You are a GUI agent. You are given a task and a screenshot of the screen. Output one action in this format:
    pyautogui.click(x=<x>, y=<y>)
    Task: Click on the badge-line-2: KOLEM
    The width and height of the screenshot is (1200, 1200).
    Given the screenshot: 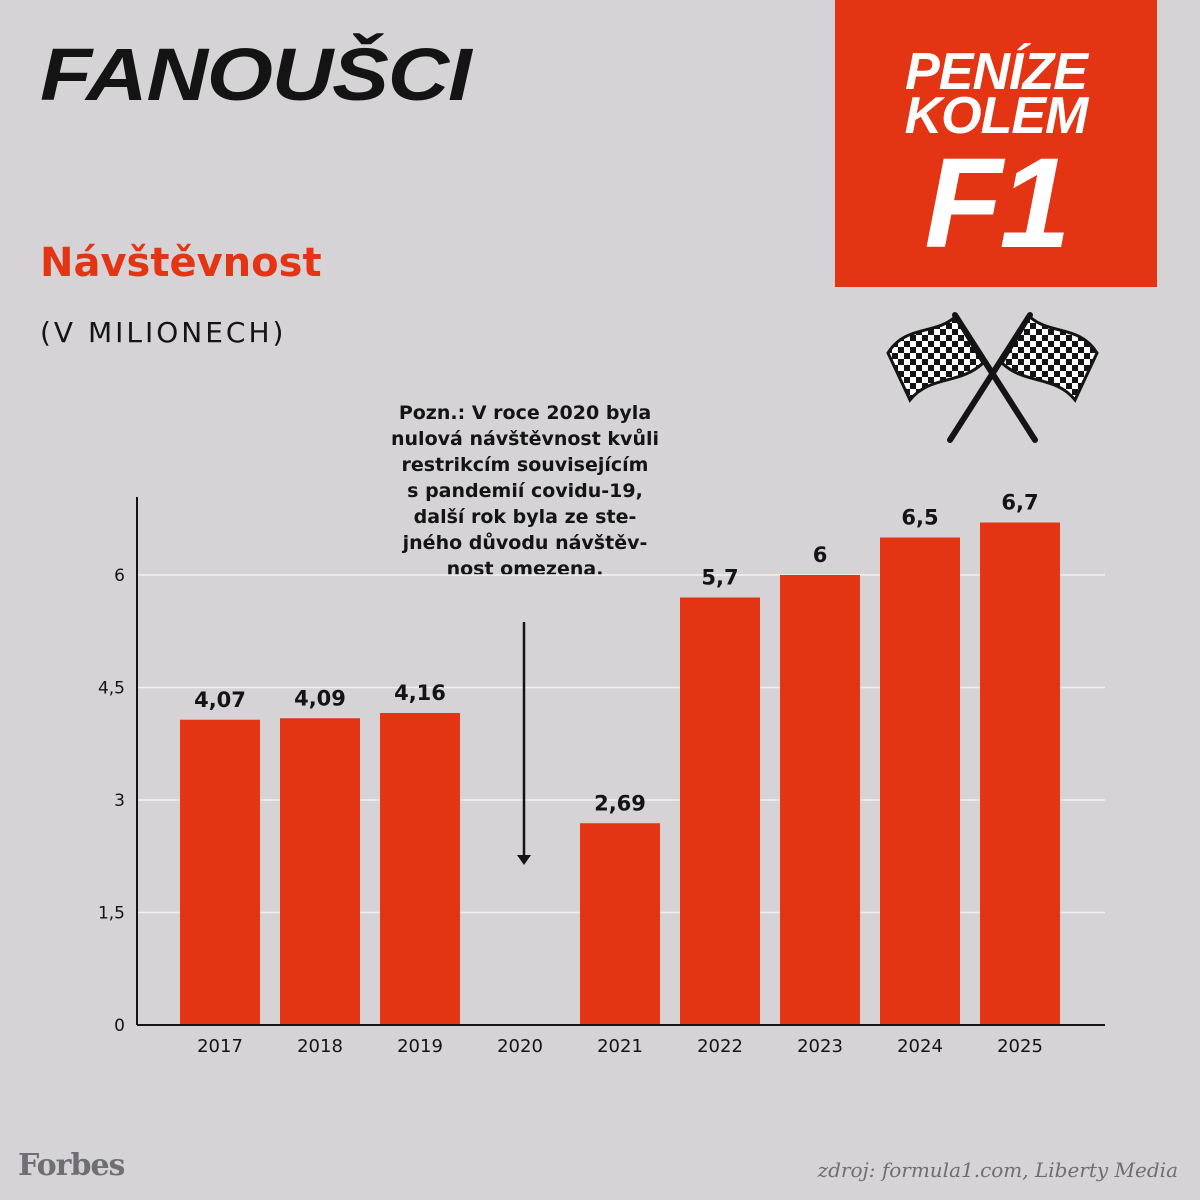 What is the action you would take?
    pyautogui.click(x=996, y=116)
    